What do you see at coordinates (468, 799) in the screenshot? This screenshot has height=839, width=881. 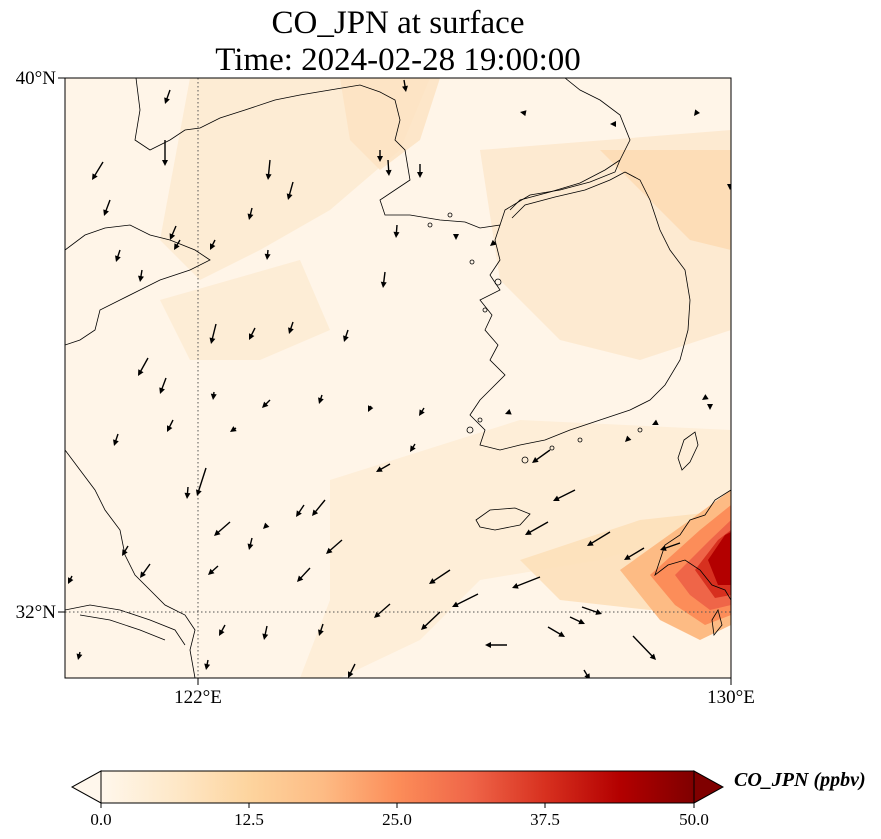 I see `colorbar: 0.0 12.5 25.0 37.5 50.0 CO_JPN (ppbv)` at bounding box center [468, 799].